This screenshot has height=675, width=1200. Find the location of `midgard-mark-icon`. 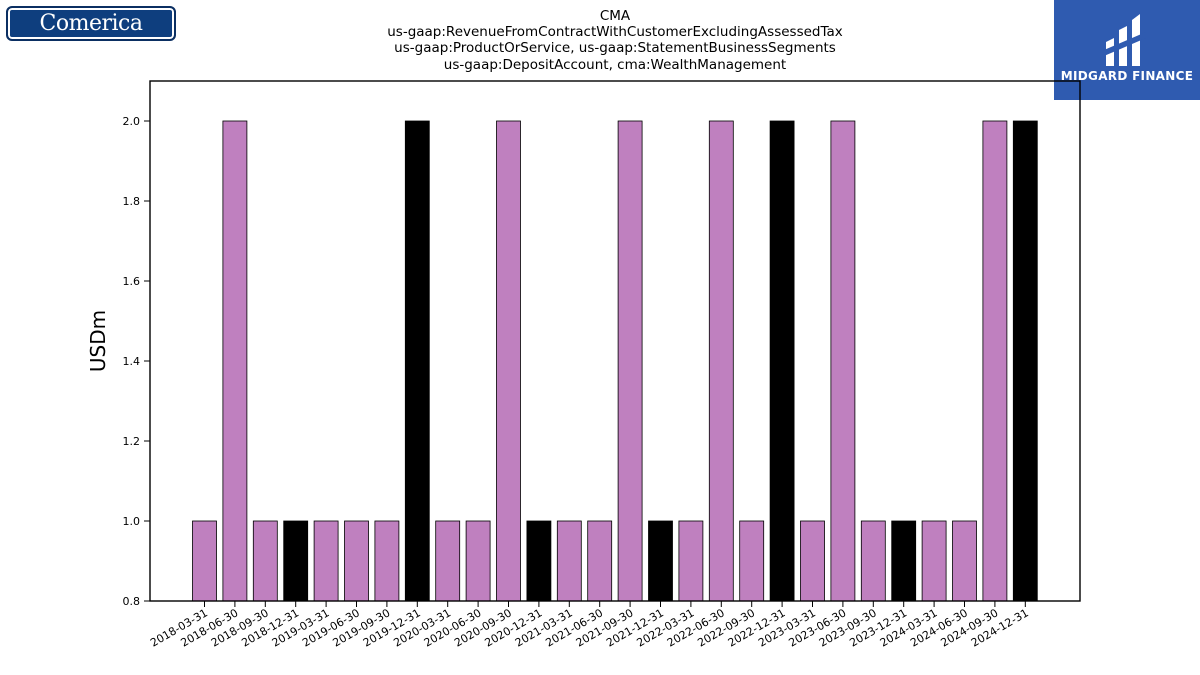

midgard-mark-icon is located at coordinates (1125, 40).